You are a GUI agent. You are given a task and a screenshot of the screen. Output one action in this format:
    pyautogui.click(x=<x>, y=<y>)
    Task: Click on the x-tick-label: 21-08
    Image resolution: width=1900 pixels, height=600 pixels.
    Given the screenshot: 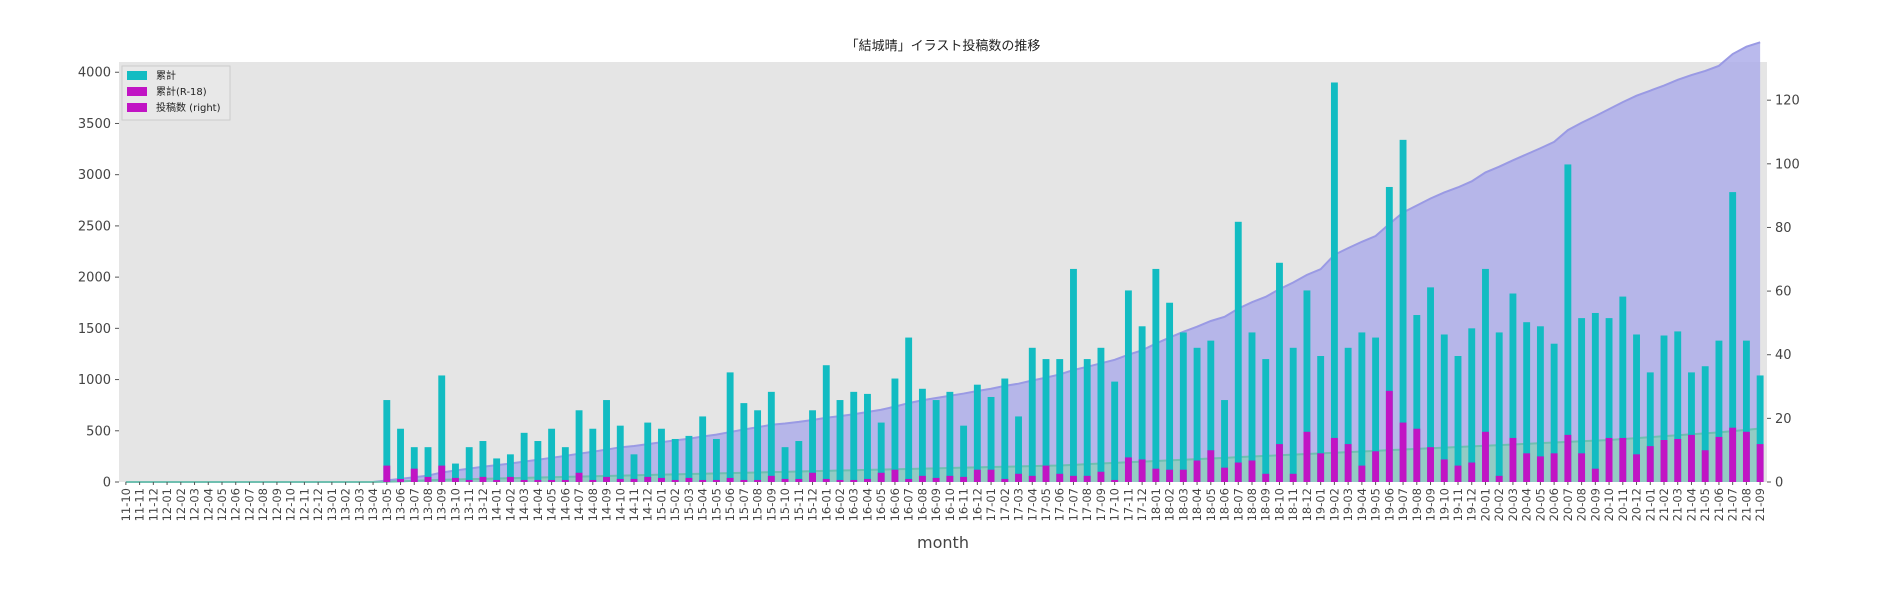 What is the action you would take?
    pyautogui.click(x=1746, y=504)
    